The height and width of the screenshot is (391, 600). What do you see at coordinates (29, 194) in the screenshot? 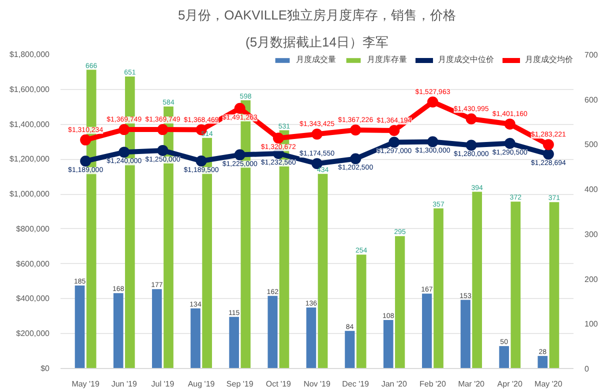
I see `y-tick-label: $1,000,000` at bounding box center [29, 194].